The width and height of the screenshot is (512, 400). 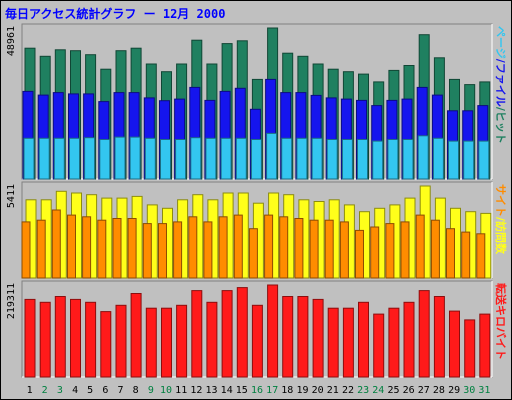 I want to click on x-tick-day-26: 26, so click(x=409, y=390).